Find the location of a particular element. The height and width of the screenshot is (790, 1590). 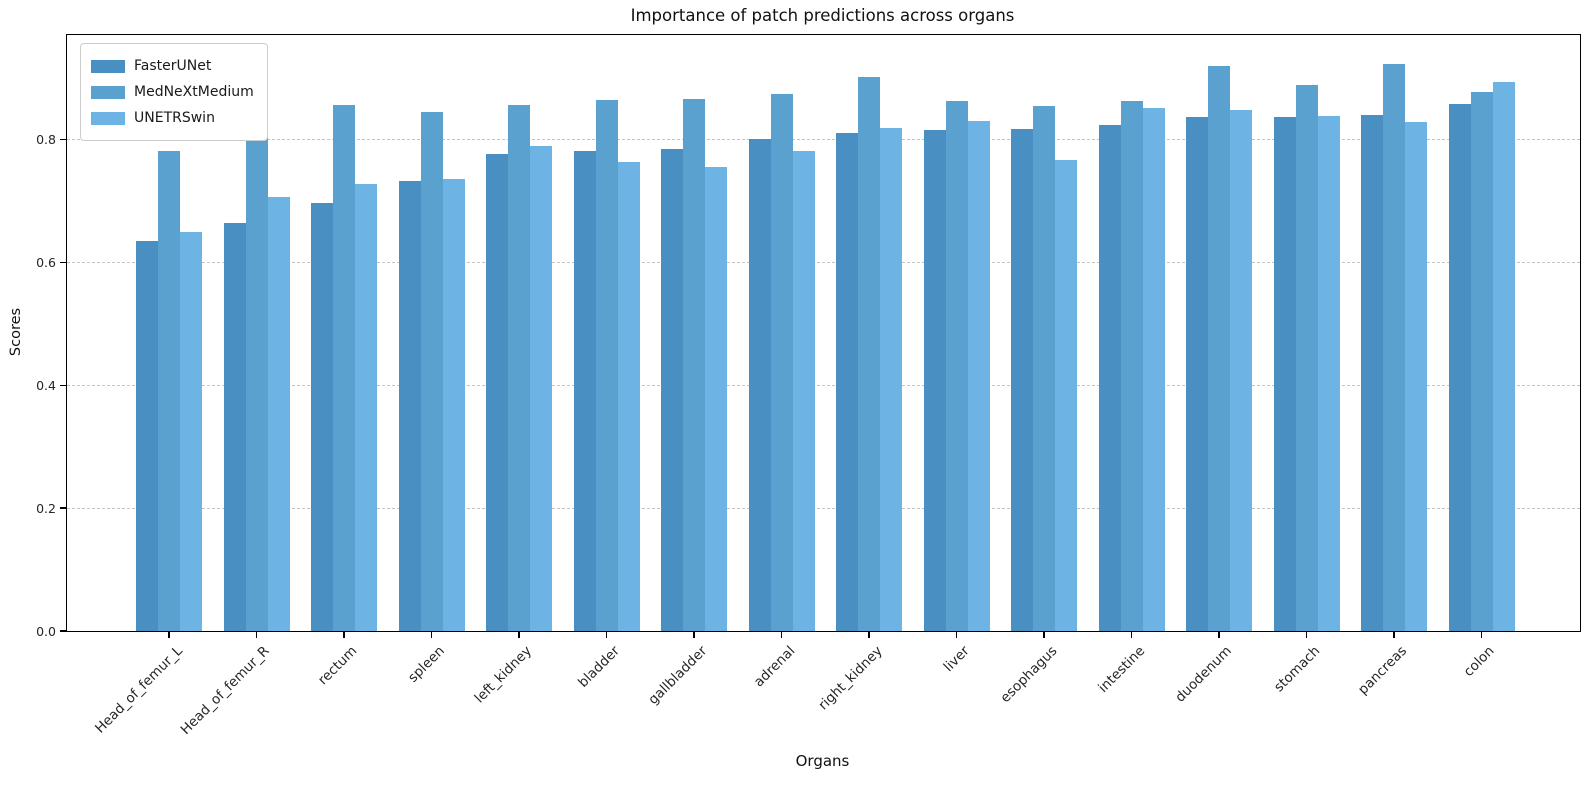

bar-FasterUNet-left_kidney is located at coordinates (497, 392).